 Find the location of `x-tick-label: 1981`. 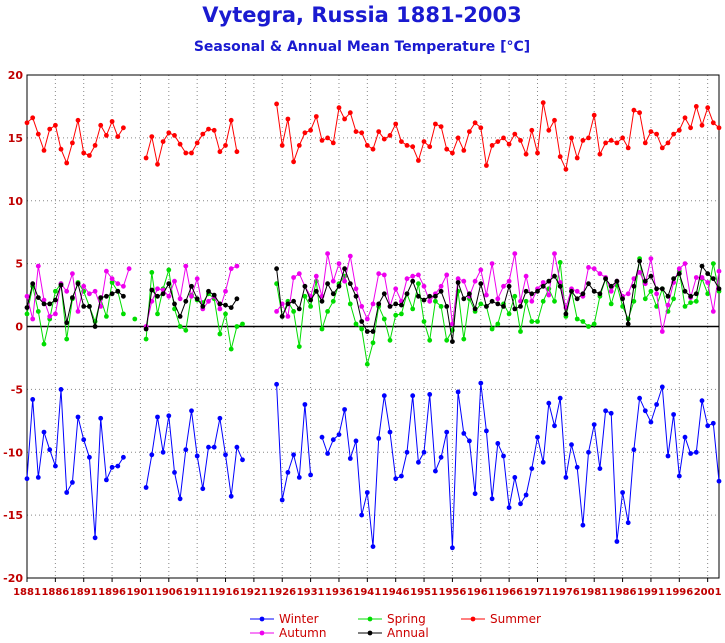

x-tick-label: 1981 is located at coordinates (594, 592).